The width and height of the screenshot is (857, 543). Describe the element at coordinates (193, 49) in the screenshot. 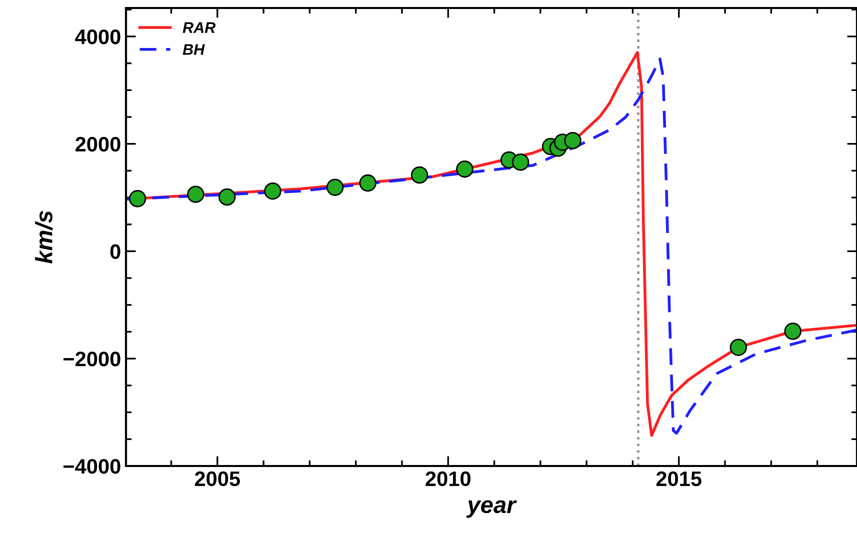

I see `legend-label: BH` at that location.